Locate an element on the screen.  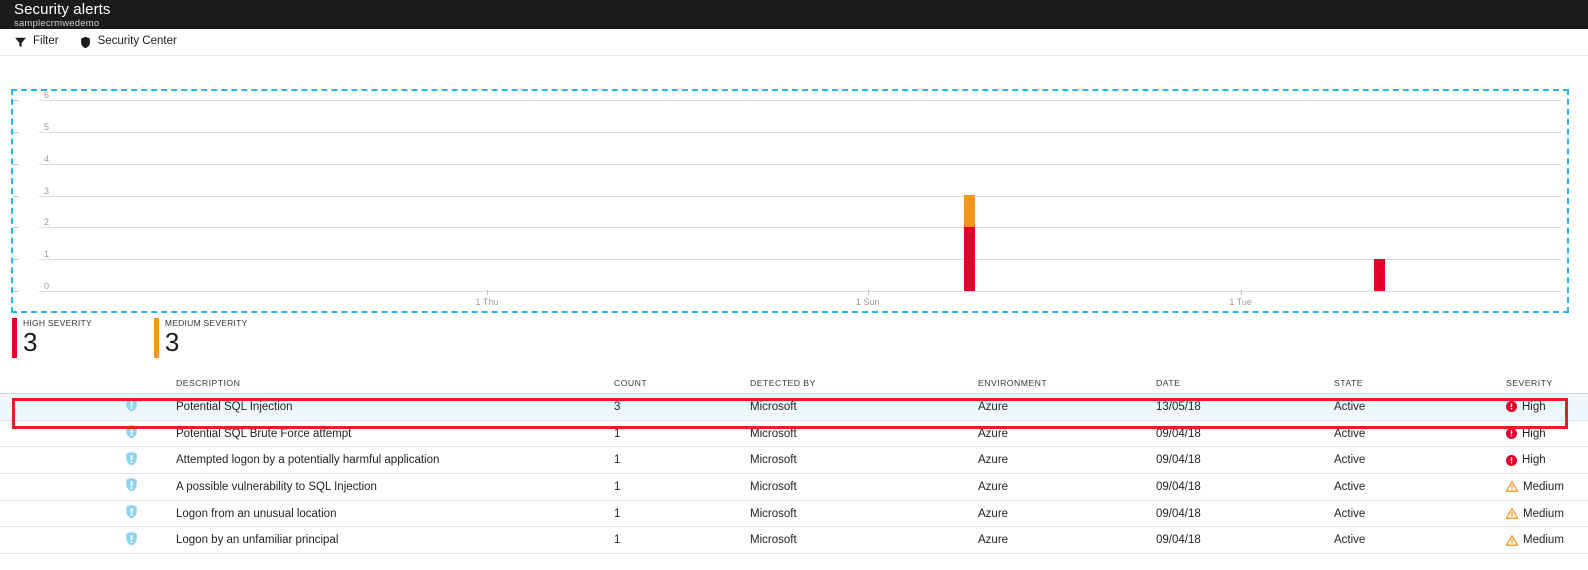
chart-x-axis: 1 Thu 1 Sun 1 Tue is located at coordinates (790, 299).